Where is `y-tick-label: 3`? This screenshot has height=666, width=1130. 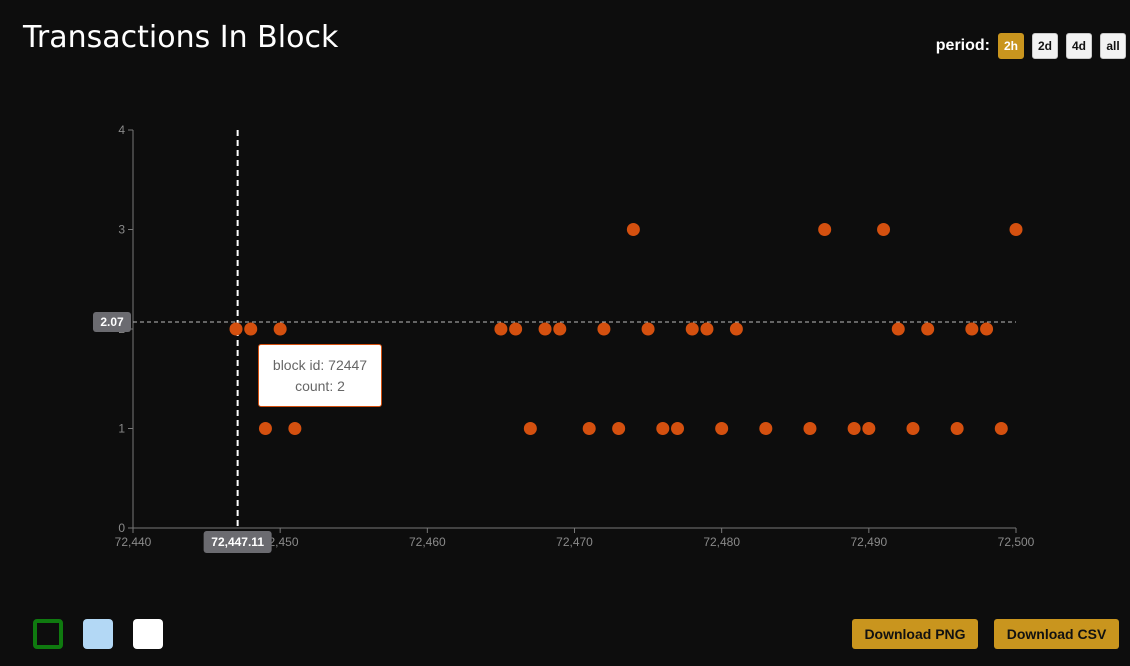 y-tick-label: 3 is located at coordinates (121, 230).